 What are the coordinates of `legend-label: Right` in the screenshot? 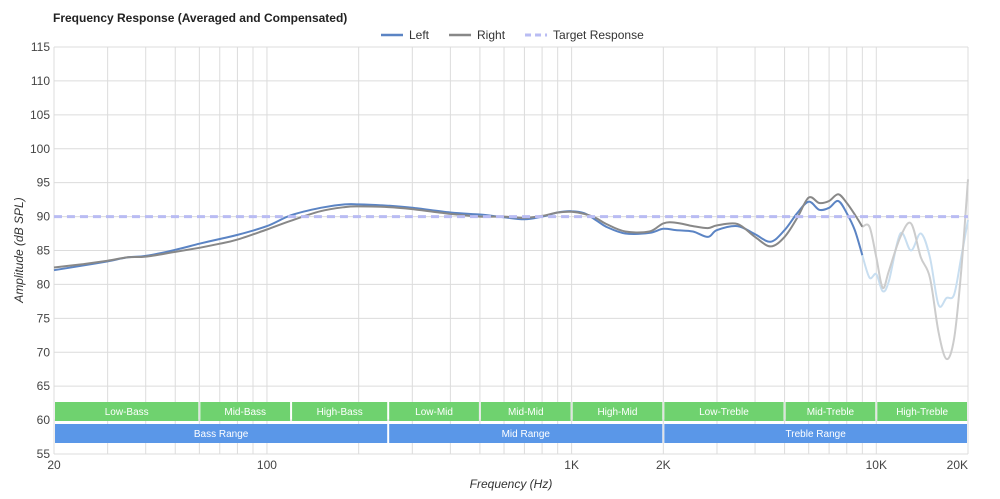 It's located at (491, 35).